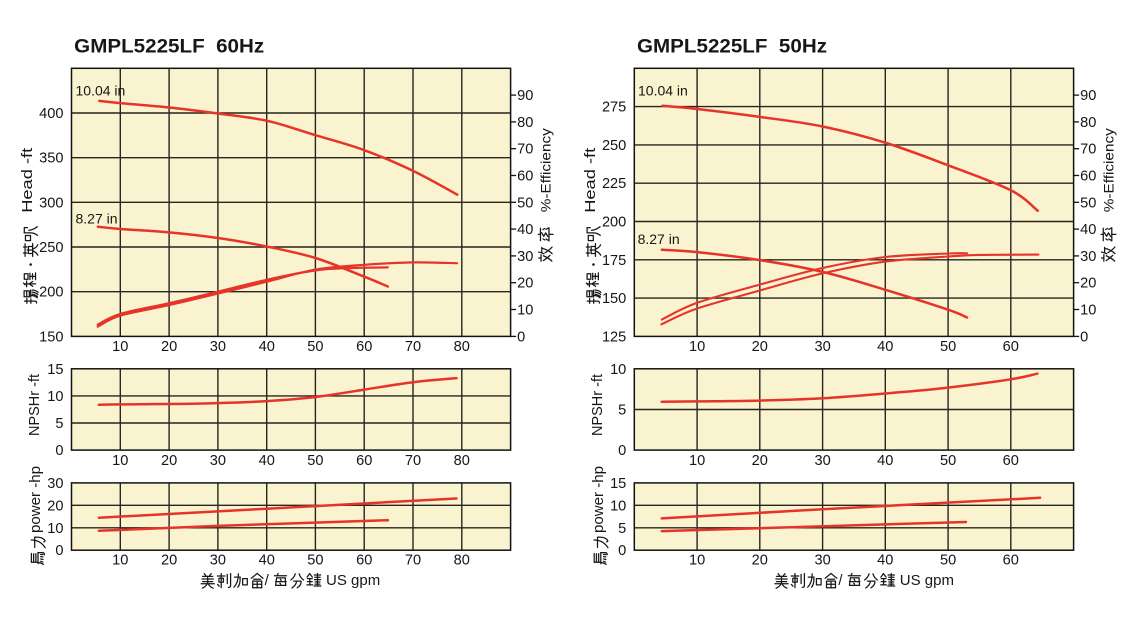 The height and width of the screenshot is (641, 1136). Describe the element at coordinates (614, 108) in the screenshot. I see `svg-text: 275` at that location.